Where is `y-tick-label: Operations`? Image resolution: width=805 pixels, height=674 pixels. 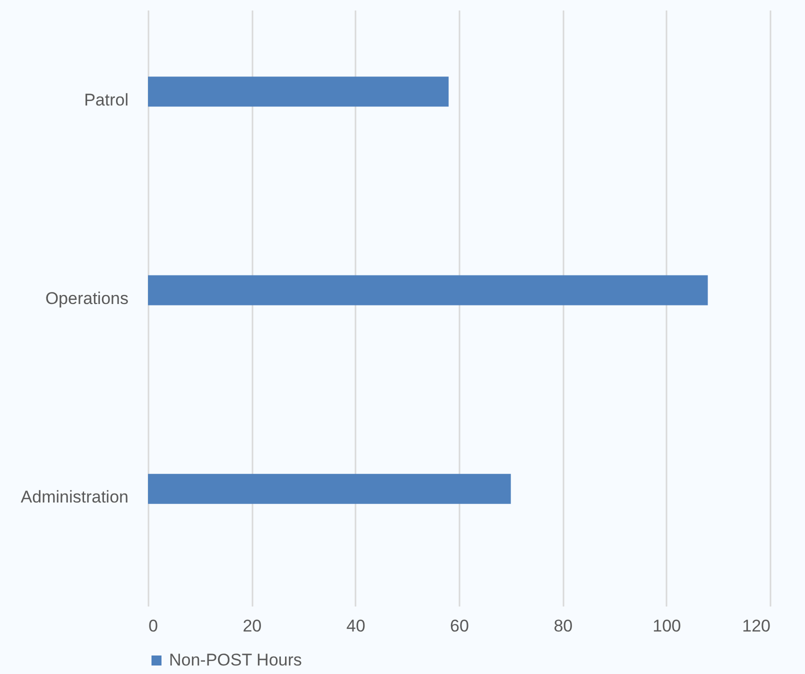
y-tick-label: Operations is located at coordinates (86, 298).